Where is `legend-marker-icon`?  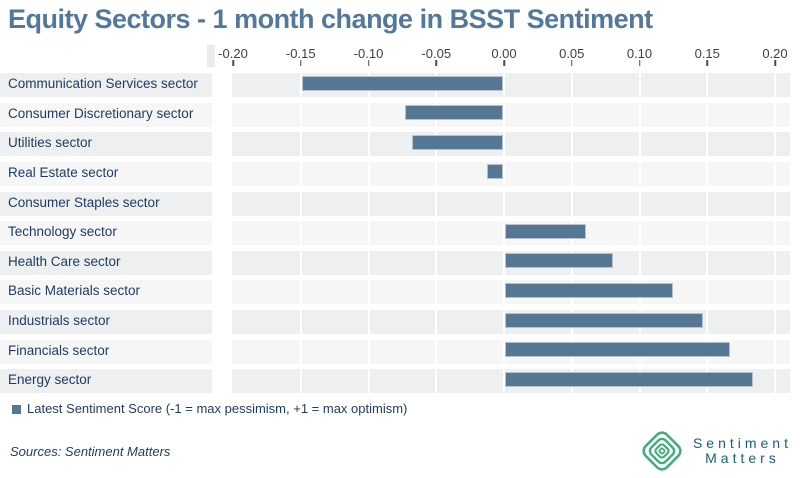
legend-marker-icon is located at coordinates (16, 409).